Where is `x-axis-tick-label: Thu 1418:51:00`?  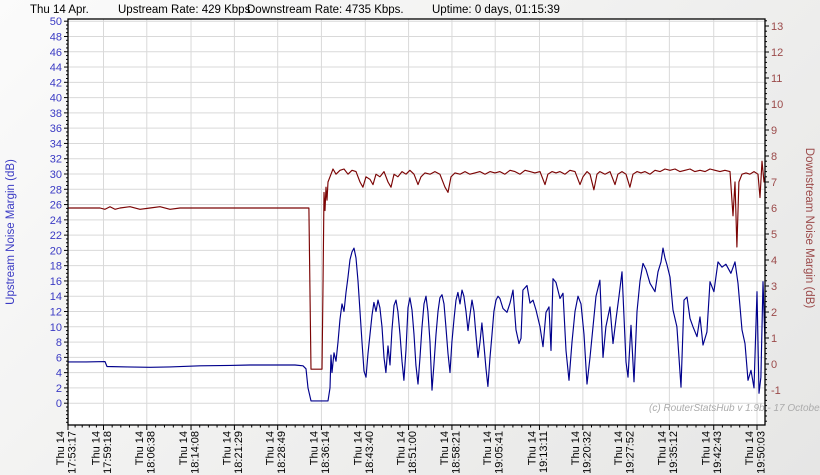
x-axis-tick-label: Thu 1418:51:00 is located at coordinates (408, 452).